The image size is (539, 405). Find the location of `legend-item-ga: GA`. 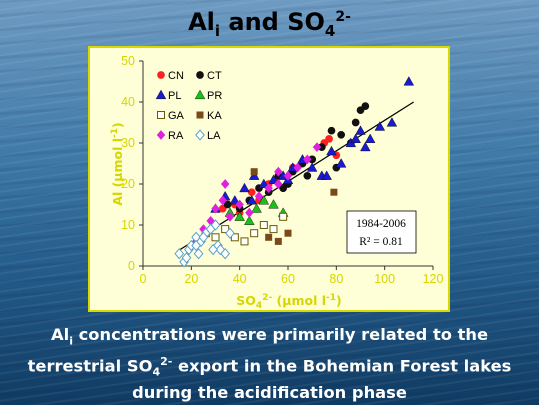

legend-item-ga: GA is located at coordinates (171, 116).